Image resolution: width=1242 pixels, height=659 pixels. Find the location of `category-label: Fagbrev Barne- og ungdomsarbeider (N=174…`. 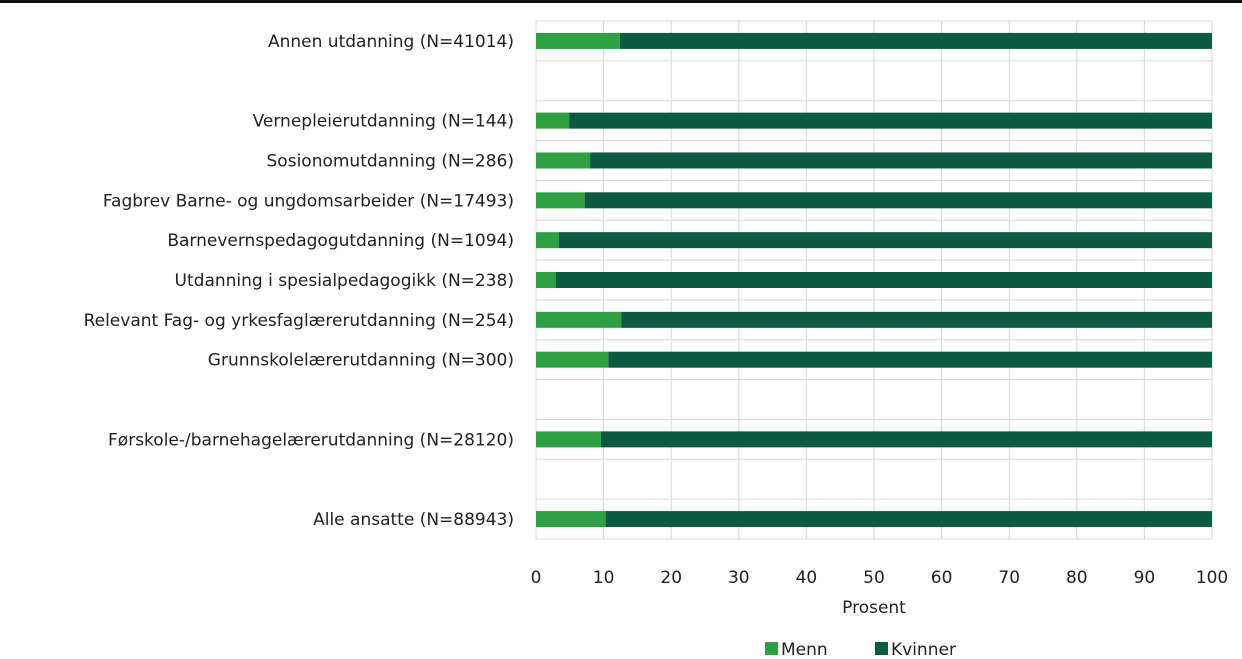

category-label: Fagbrev Barne- og ungdomsarbeider (N=174… is located at coordinates (308, 201).